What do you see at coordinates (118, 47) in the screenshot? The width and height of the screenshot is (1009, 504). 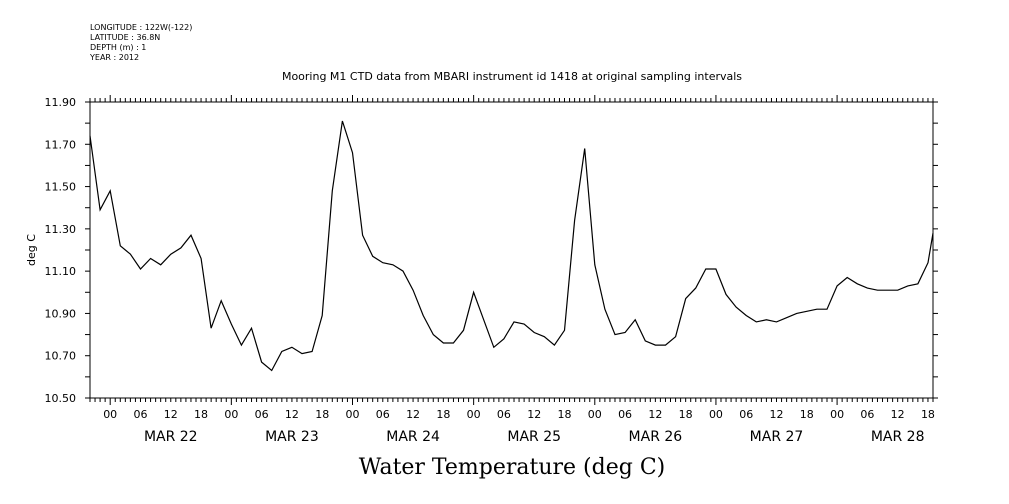 I see `depth-label: DEPTH (m) : 1` at bounding box center [118, 47].